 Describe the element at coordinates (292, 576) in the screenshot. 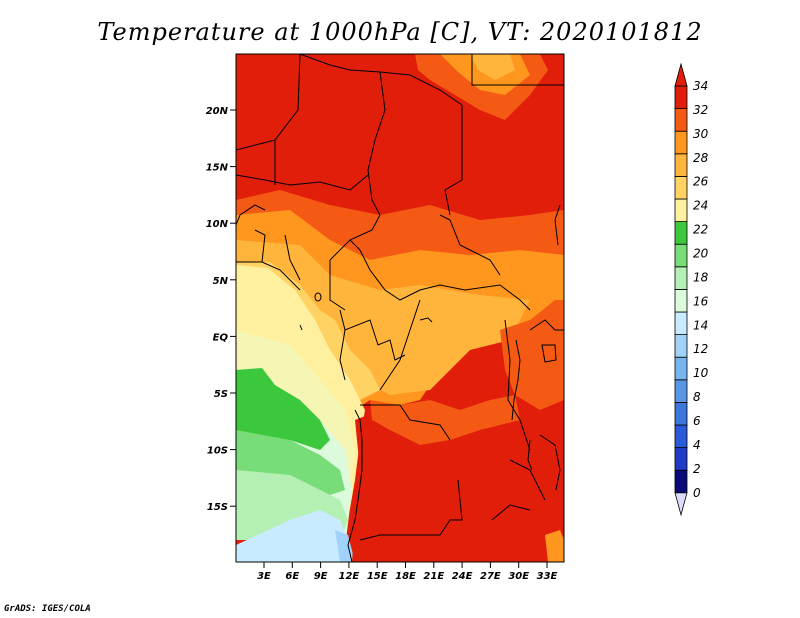

I see `lon-tick-label: 6E` at that location.